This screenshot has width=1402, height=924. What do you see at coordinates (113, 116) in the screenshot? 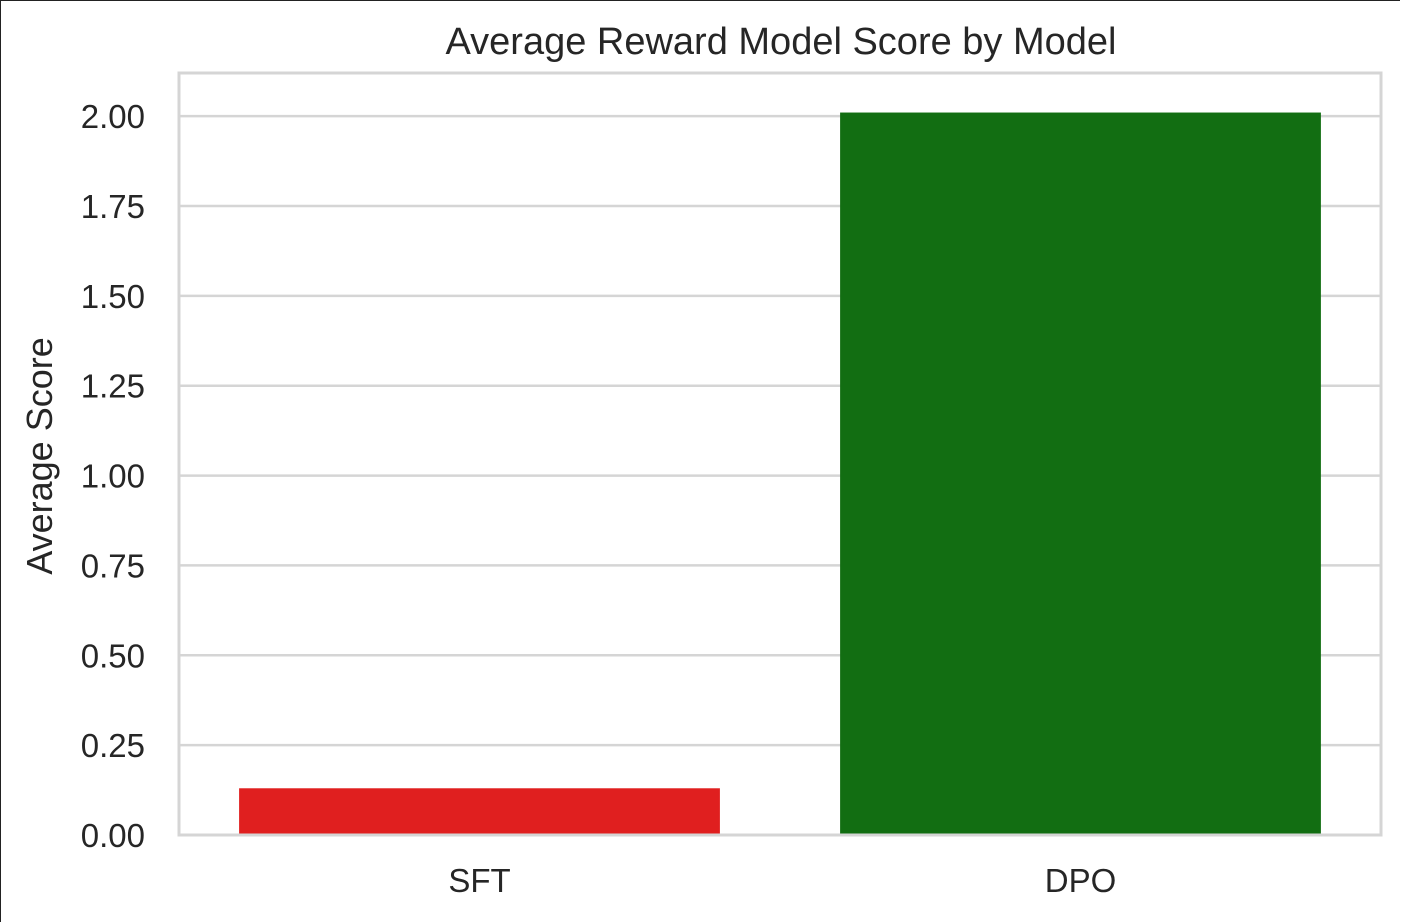
I see `y-tick-label: 2.00` at bounding box center [113, 116].